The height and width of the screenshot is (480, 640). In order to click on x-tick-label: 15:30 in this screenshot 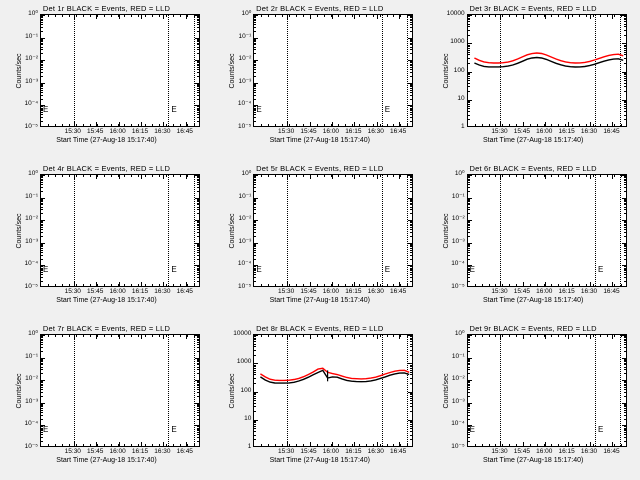, I will do `click(286, 291)`.